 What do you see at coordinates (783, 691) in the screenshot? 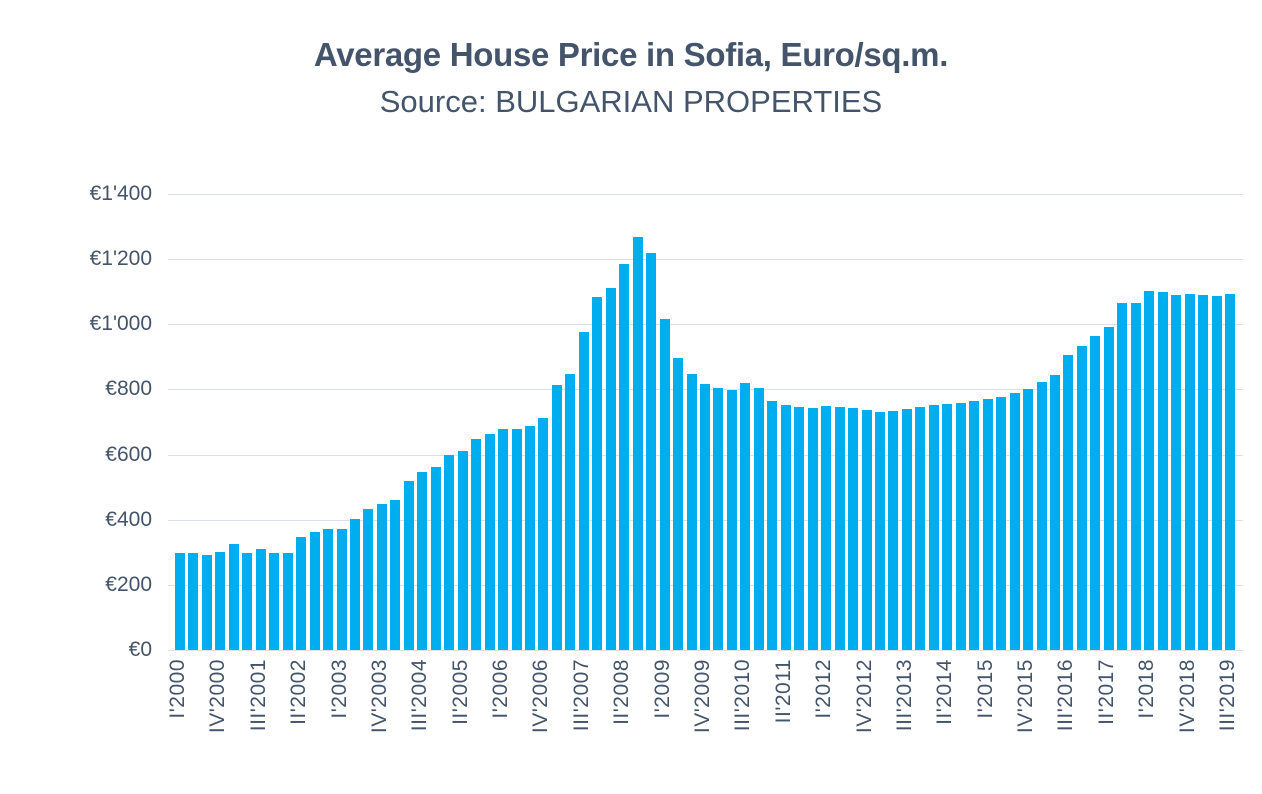
I see `x-axis-tick-label: II'2011` at bounding box center [783, 691].